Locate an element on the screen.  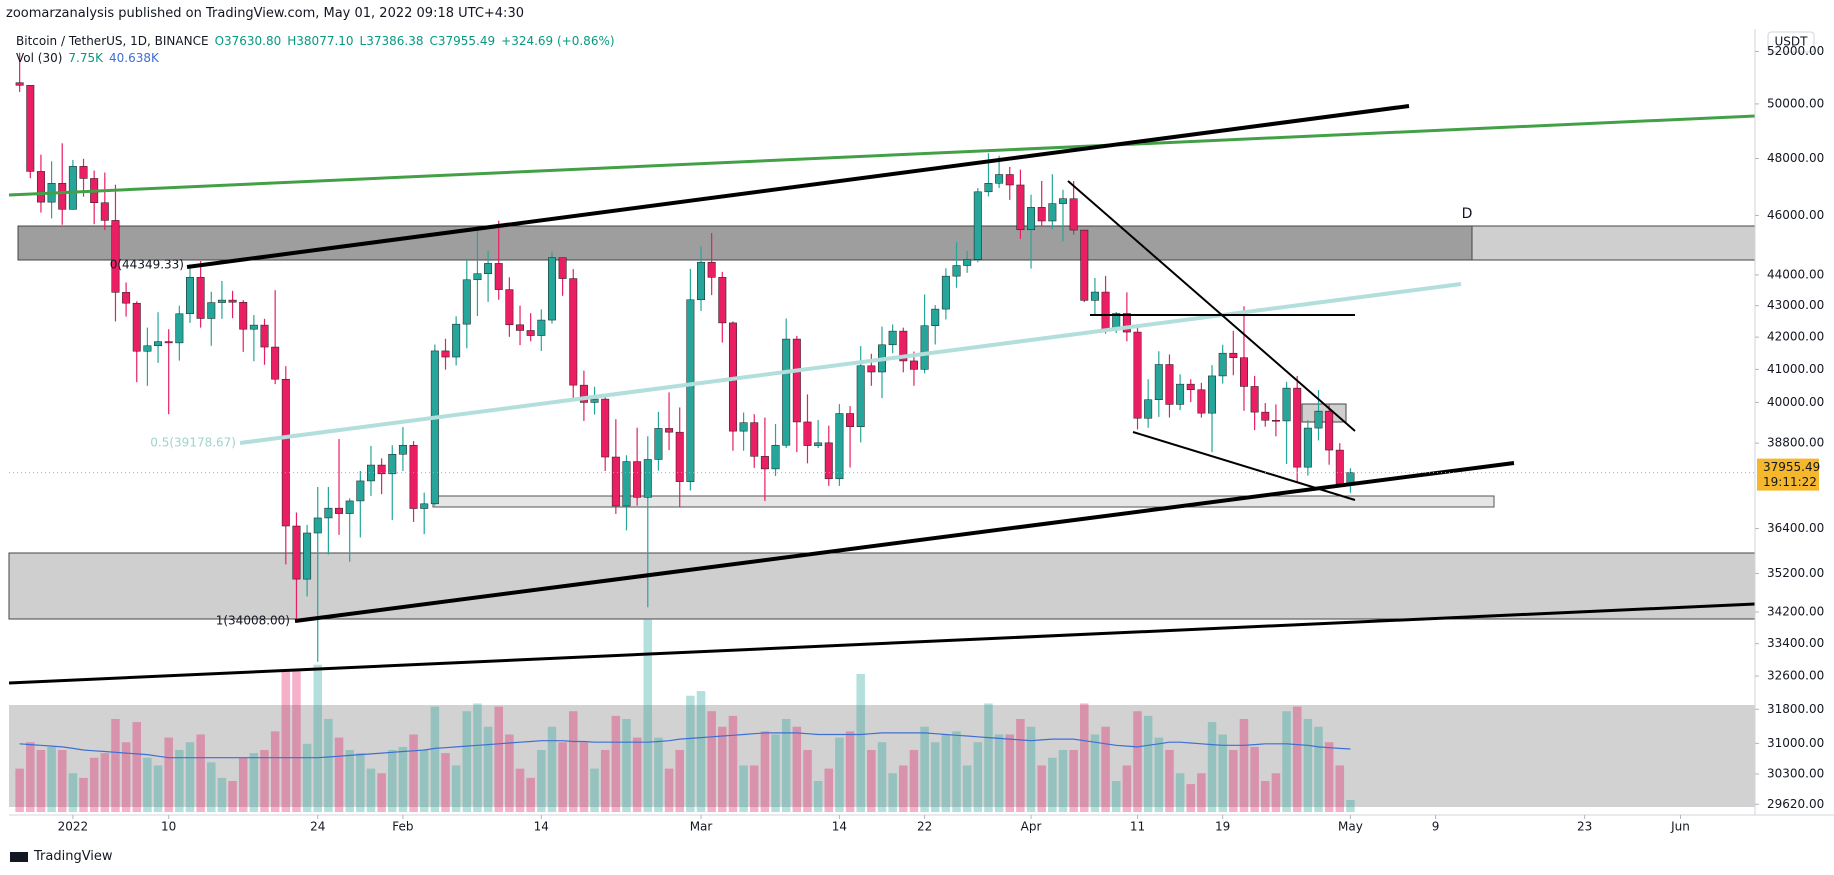
x-tick-label: May is located at coordinates (1350, 827).